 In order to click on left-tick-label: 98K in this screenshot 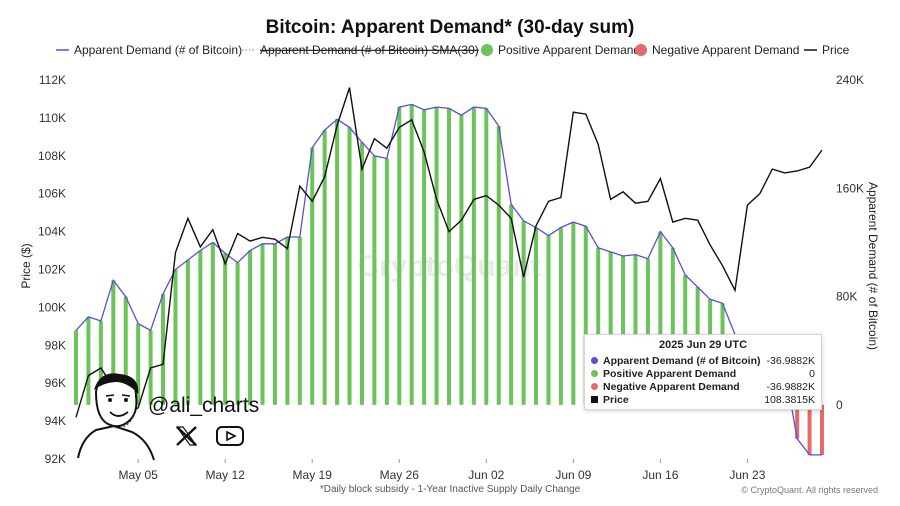, I will do `click(55, 345)`.